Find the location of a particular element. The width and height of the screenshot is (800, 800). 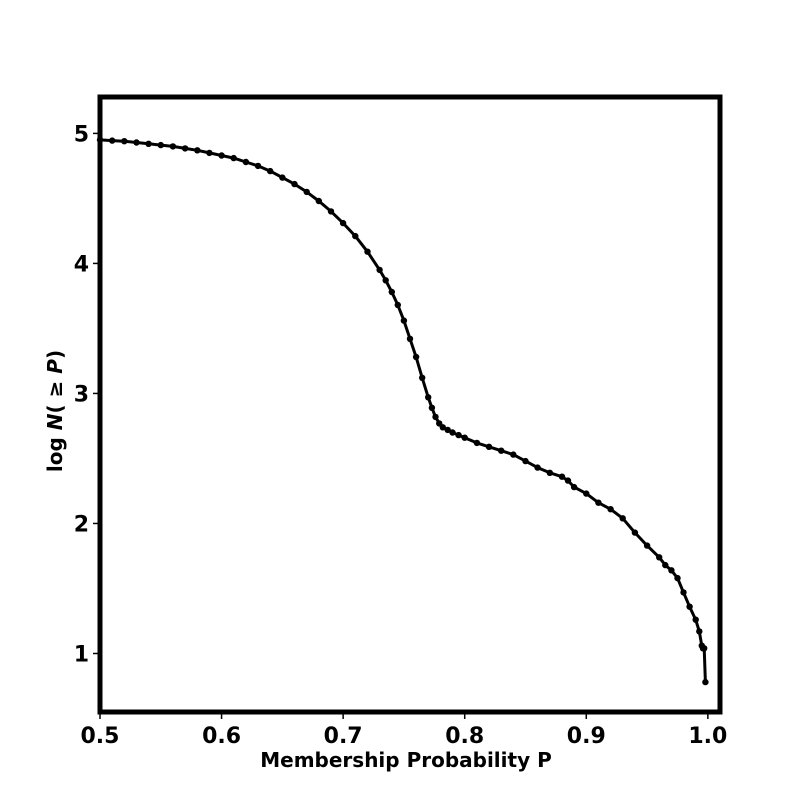

x-axis-label: Membership Probability P is located at coordinates (406, 760).